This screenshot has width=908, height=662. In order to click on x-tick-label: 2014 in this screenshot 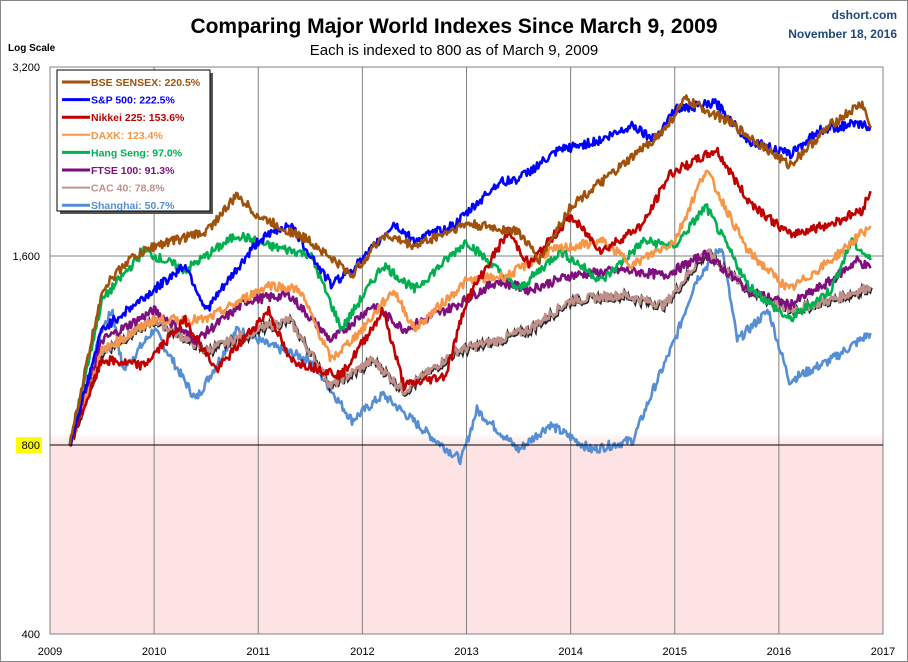, I will do `click(570, 652)`.